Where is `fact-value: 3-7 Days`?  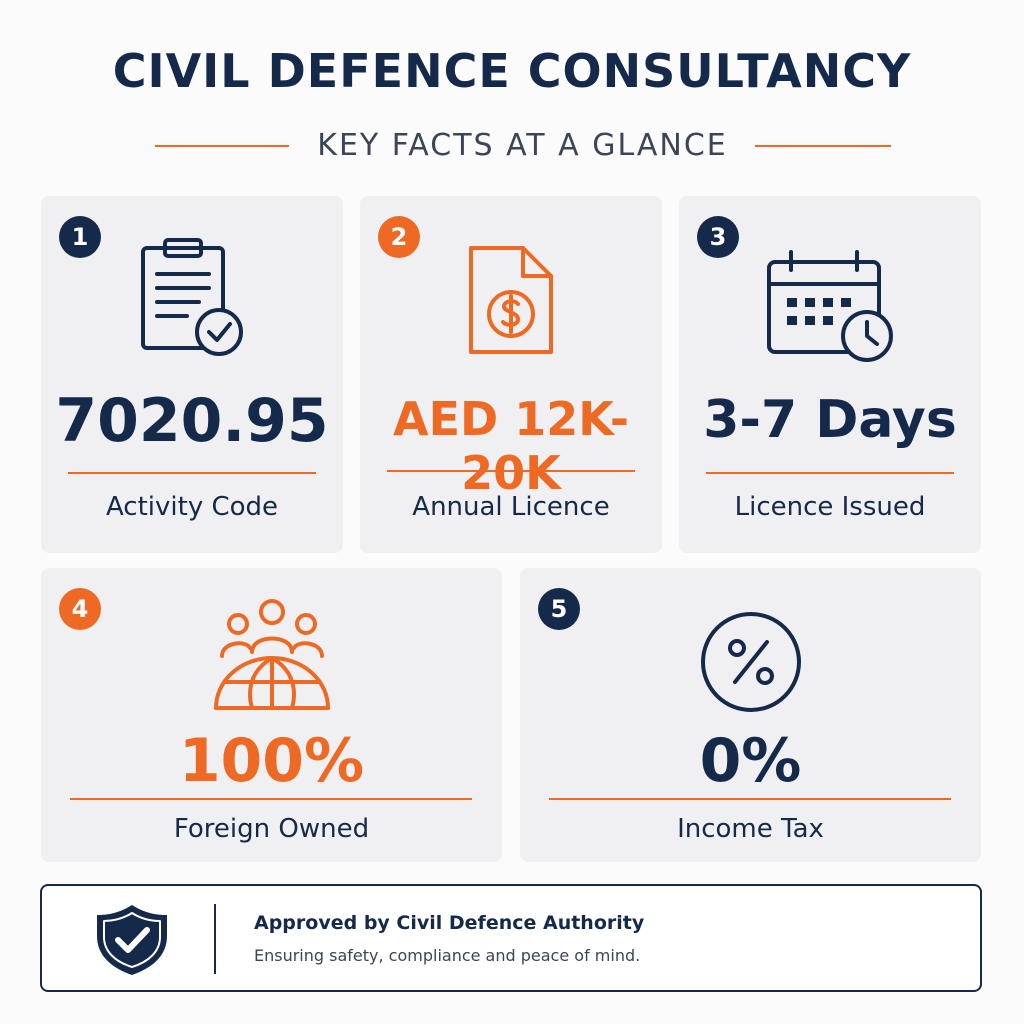
fact-value: 3-7 Days is located at coordinates (830, 420).